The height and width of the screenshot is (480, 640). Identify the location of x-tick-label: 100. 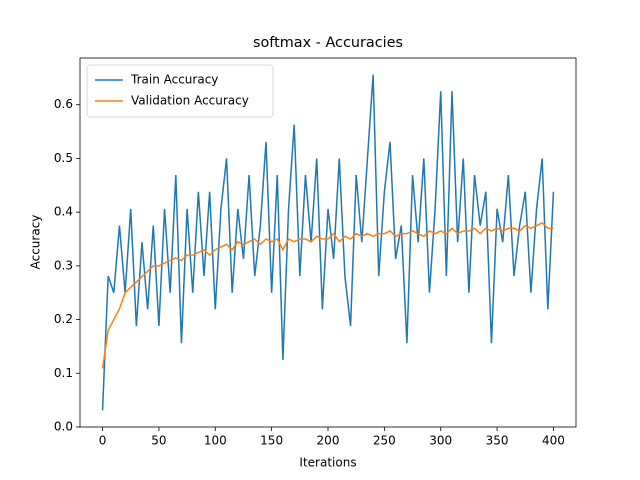
(215, 441).